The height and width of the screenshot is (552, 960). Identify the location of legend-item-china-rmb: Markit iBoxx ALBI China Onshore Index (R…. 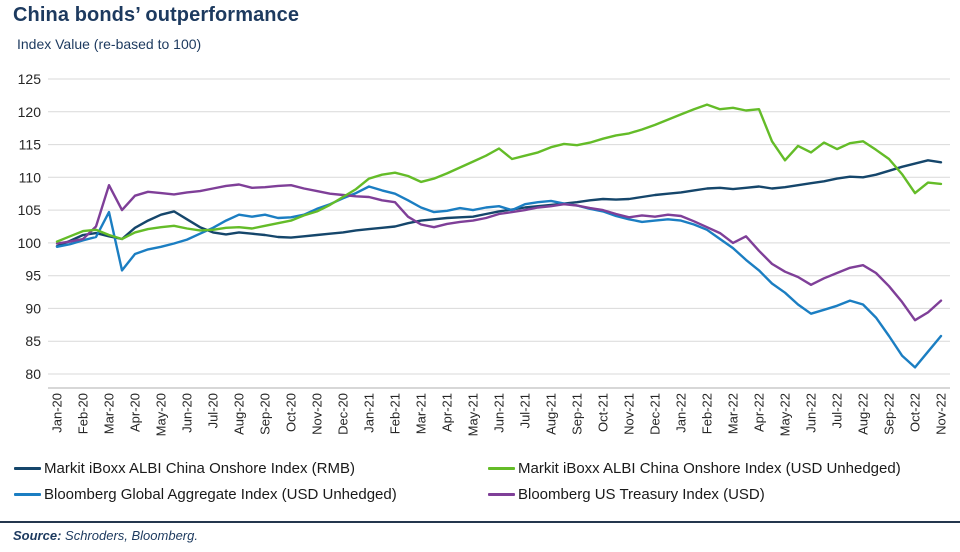
(251, 468).